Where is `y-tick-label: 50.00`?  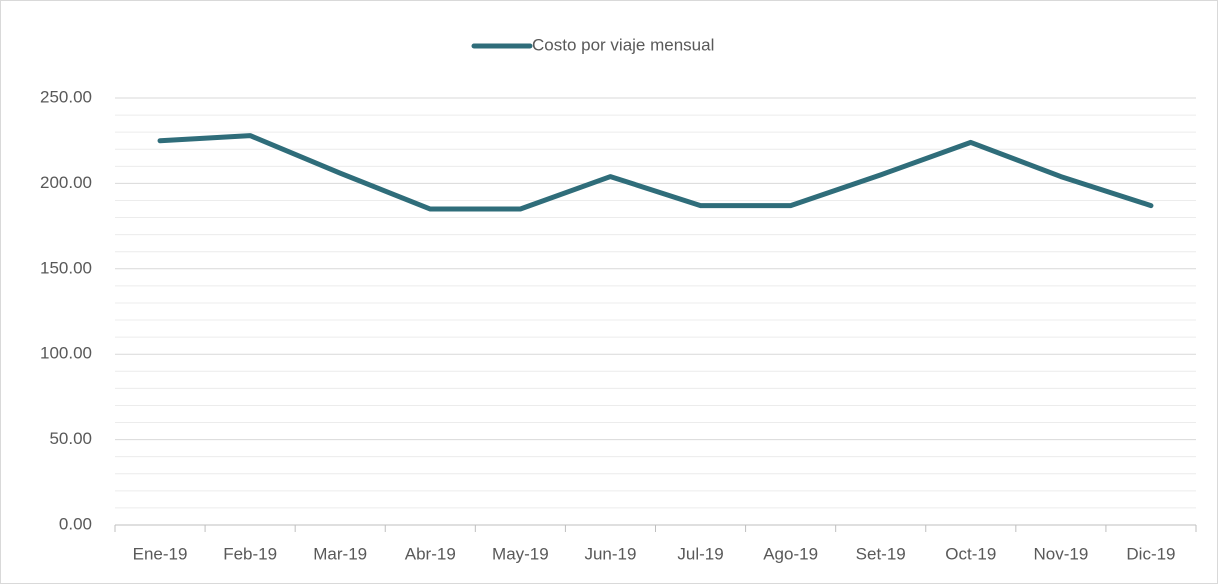
y-tick-label: 50.00 is located at coordinates (70, 438).